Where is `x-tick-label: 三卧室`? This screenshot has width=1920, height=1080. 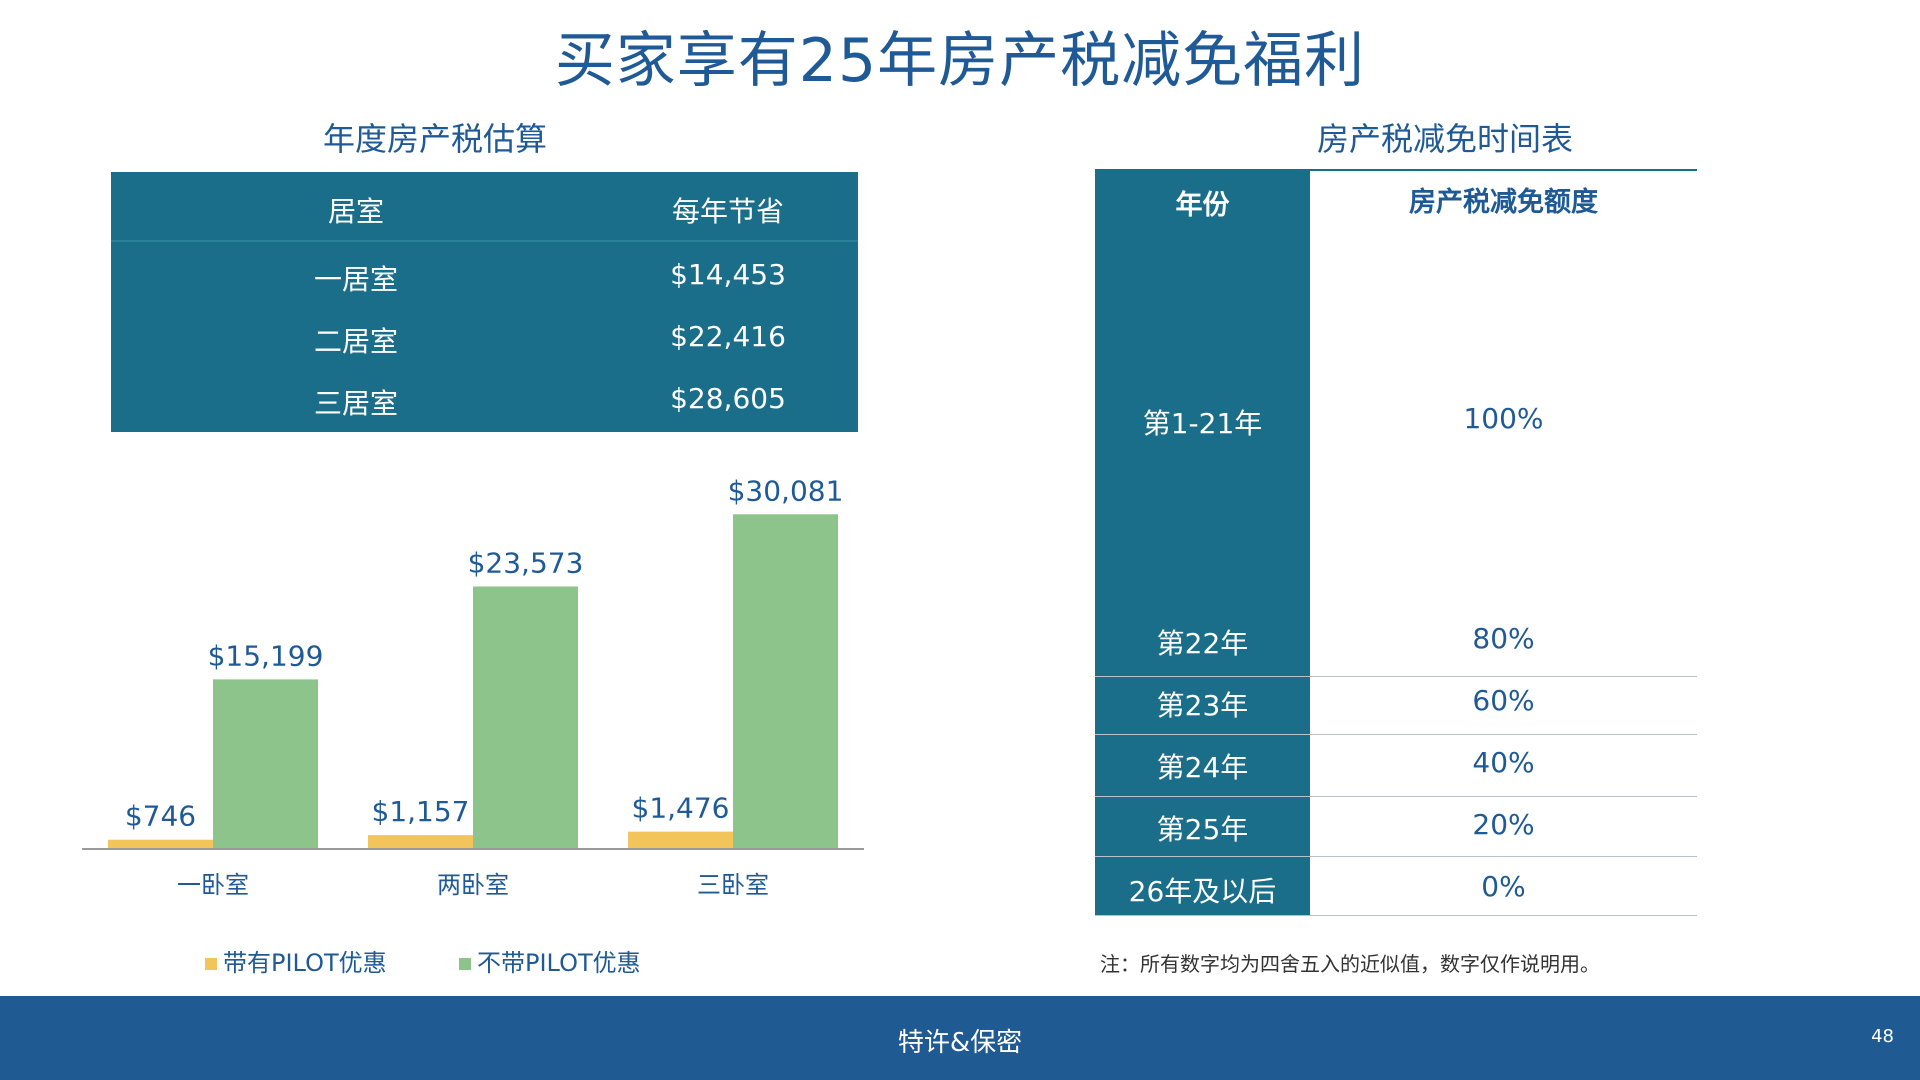
x-tick-label: 三卧室 is located at coordinates (733, 885).